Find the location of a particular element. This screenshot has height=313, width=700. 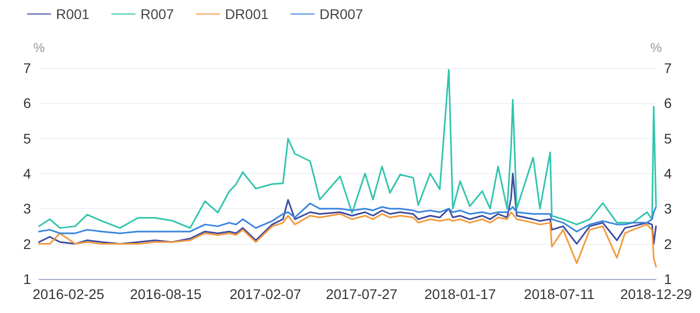

legend-label: DR001 is located at coordinates (246, 14).